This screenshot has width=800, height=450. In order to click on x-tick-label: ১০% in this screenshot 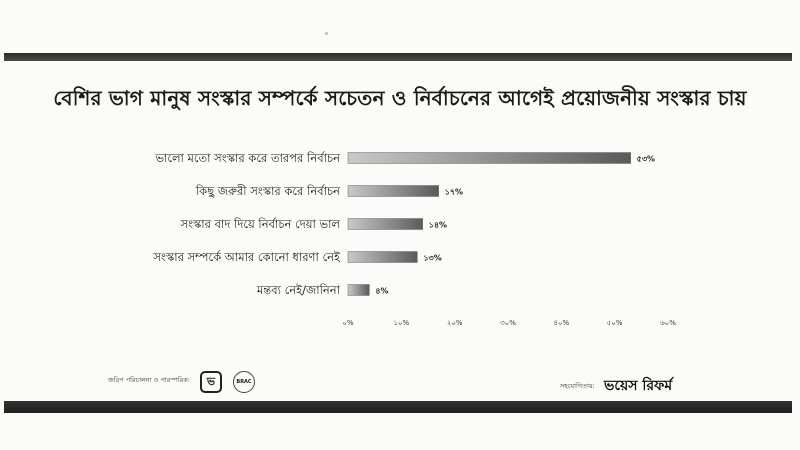, I will do `click(401, 323)`.